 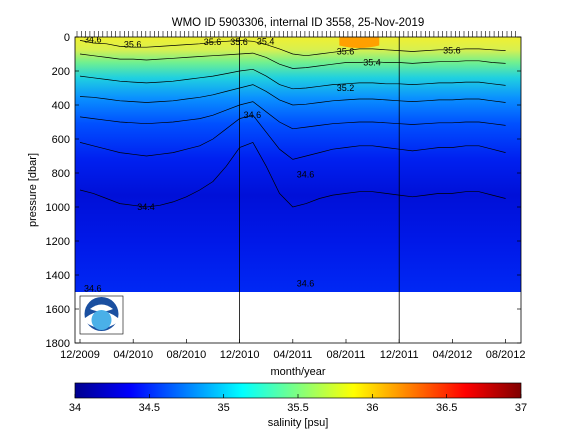 What do you see at coordinates (80, 355) in the screenshot?
I see `x-tick-label: 12/2009` at bounding box center [80, 355].